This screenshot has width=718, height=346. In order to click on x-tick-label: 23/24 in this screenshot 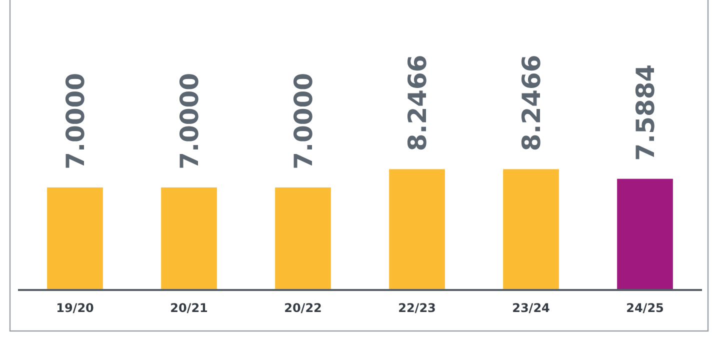, I will do `click(531, 308)`.